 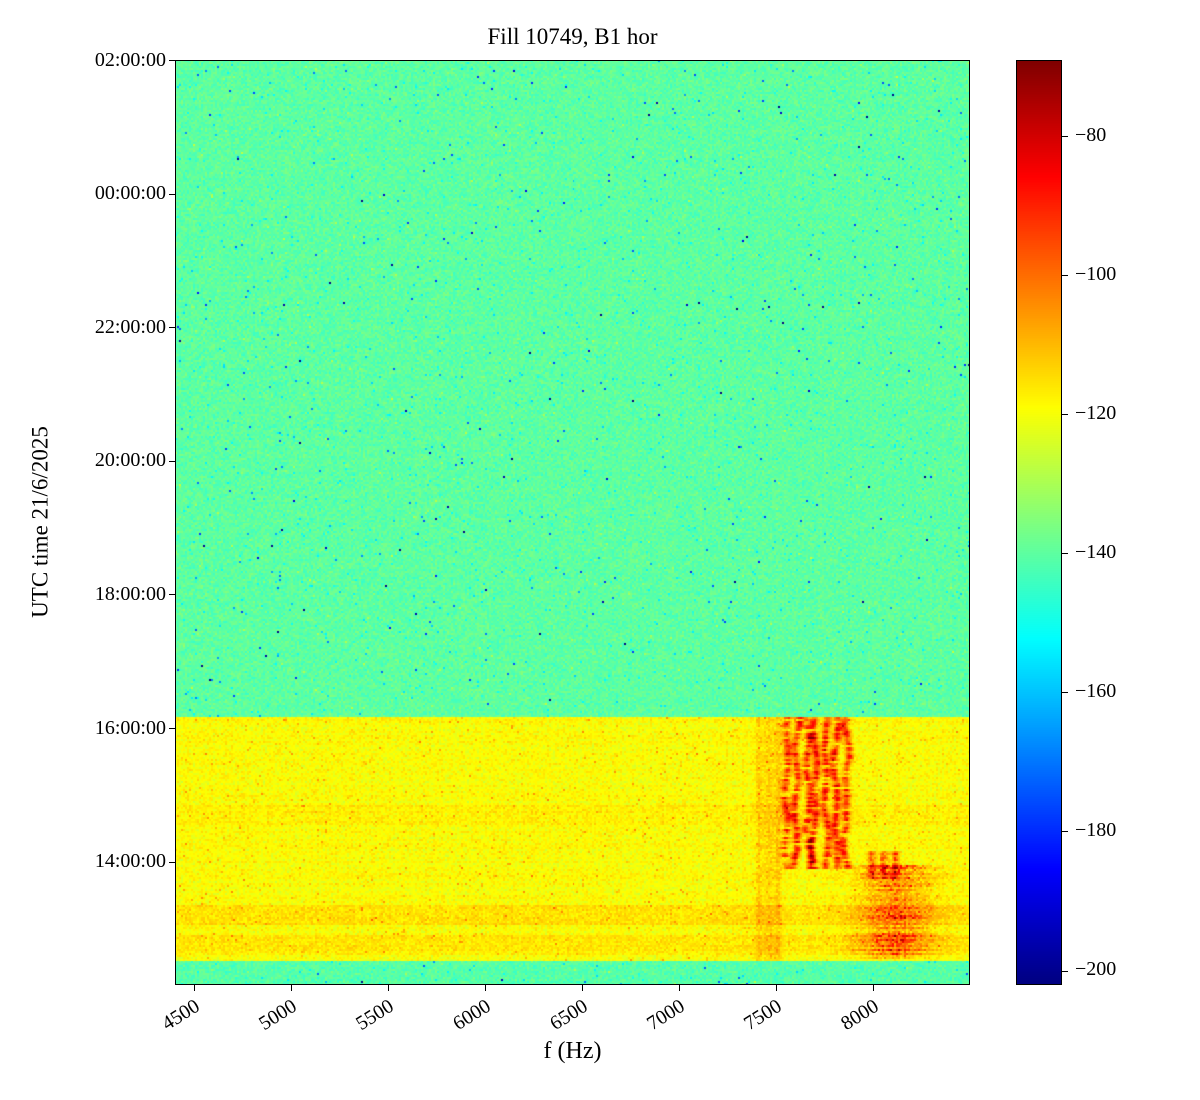 What do you see at coordinates (1096, 829) in the screenshot?
I see `colorbar-tick-label: −180` at bounding box center [1096, 829].